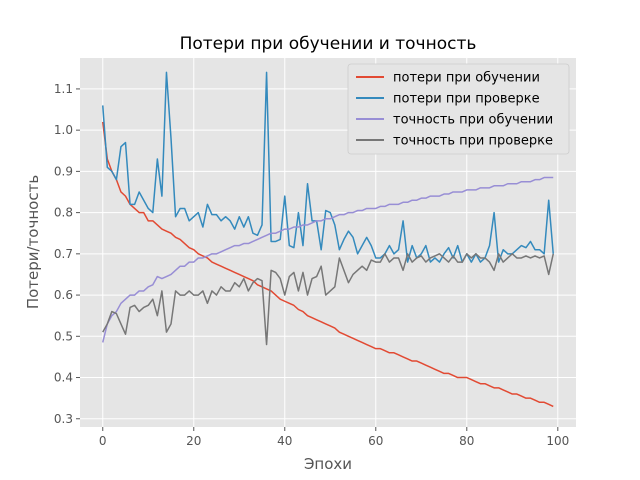 The height and width of the screenshot is (480, 640). What do you see at coordinates (63, 378) in the screenshot?
I see `y-tick-label: 0.4` at bounding box center [63, 378].